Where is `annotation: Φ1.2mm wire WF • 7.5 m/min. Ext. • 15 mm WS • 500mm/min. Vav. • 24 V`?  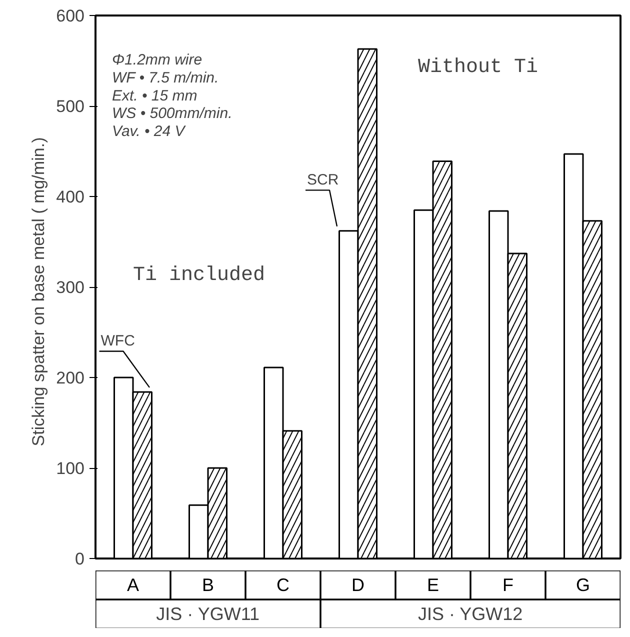 annotation: Φ1.2mm wire WF • 7.5 m/min. Ext. • 15 mm WS • 500mm/min. Vav. • 24 V is located at coordinates (172, 96).